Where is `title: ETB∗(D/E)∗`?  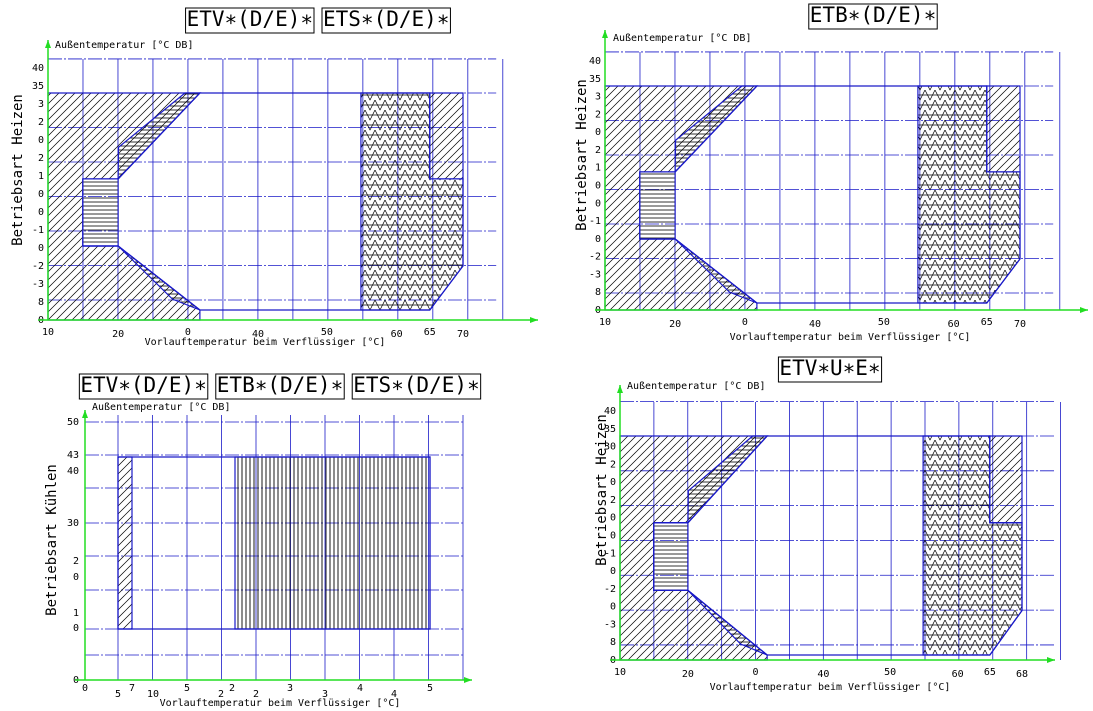 title: ETB∗(D/E)∗ is located at coordinates (280, 385).